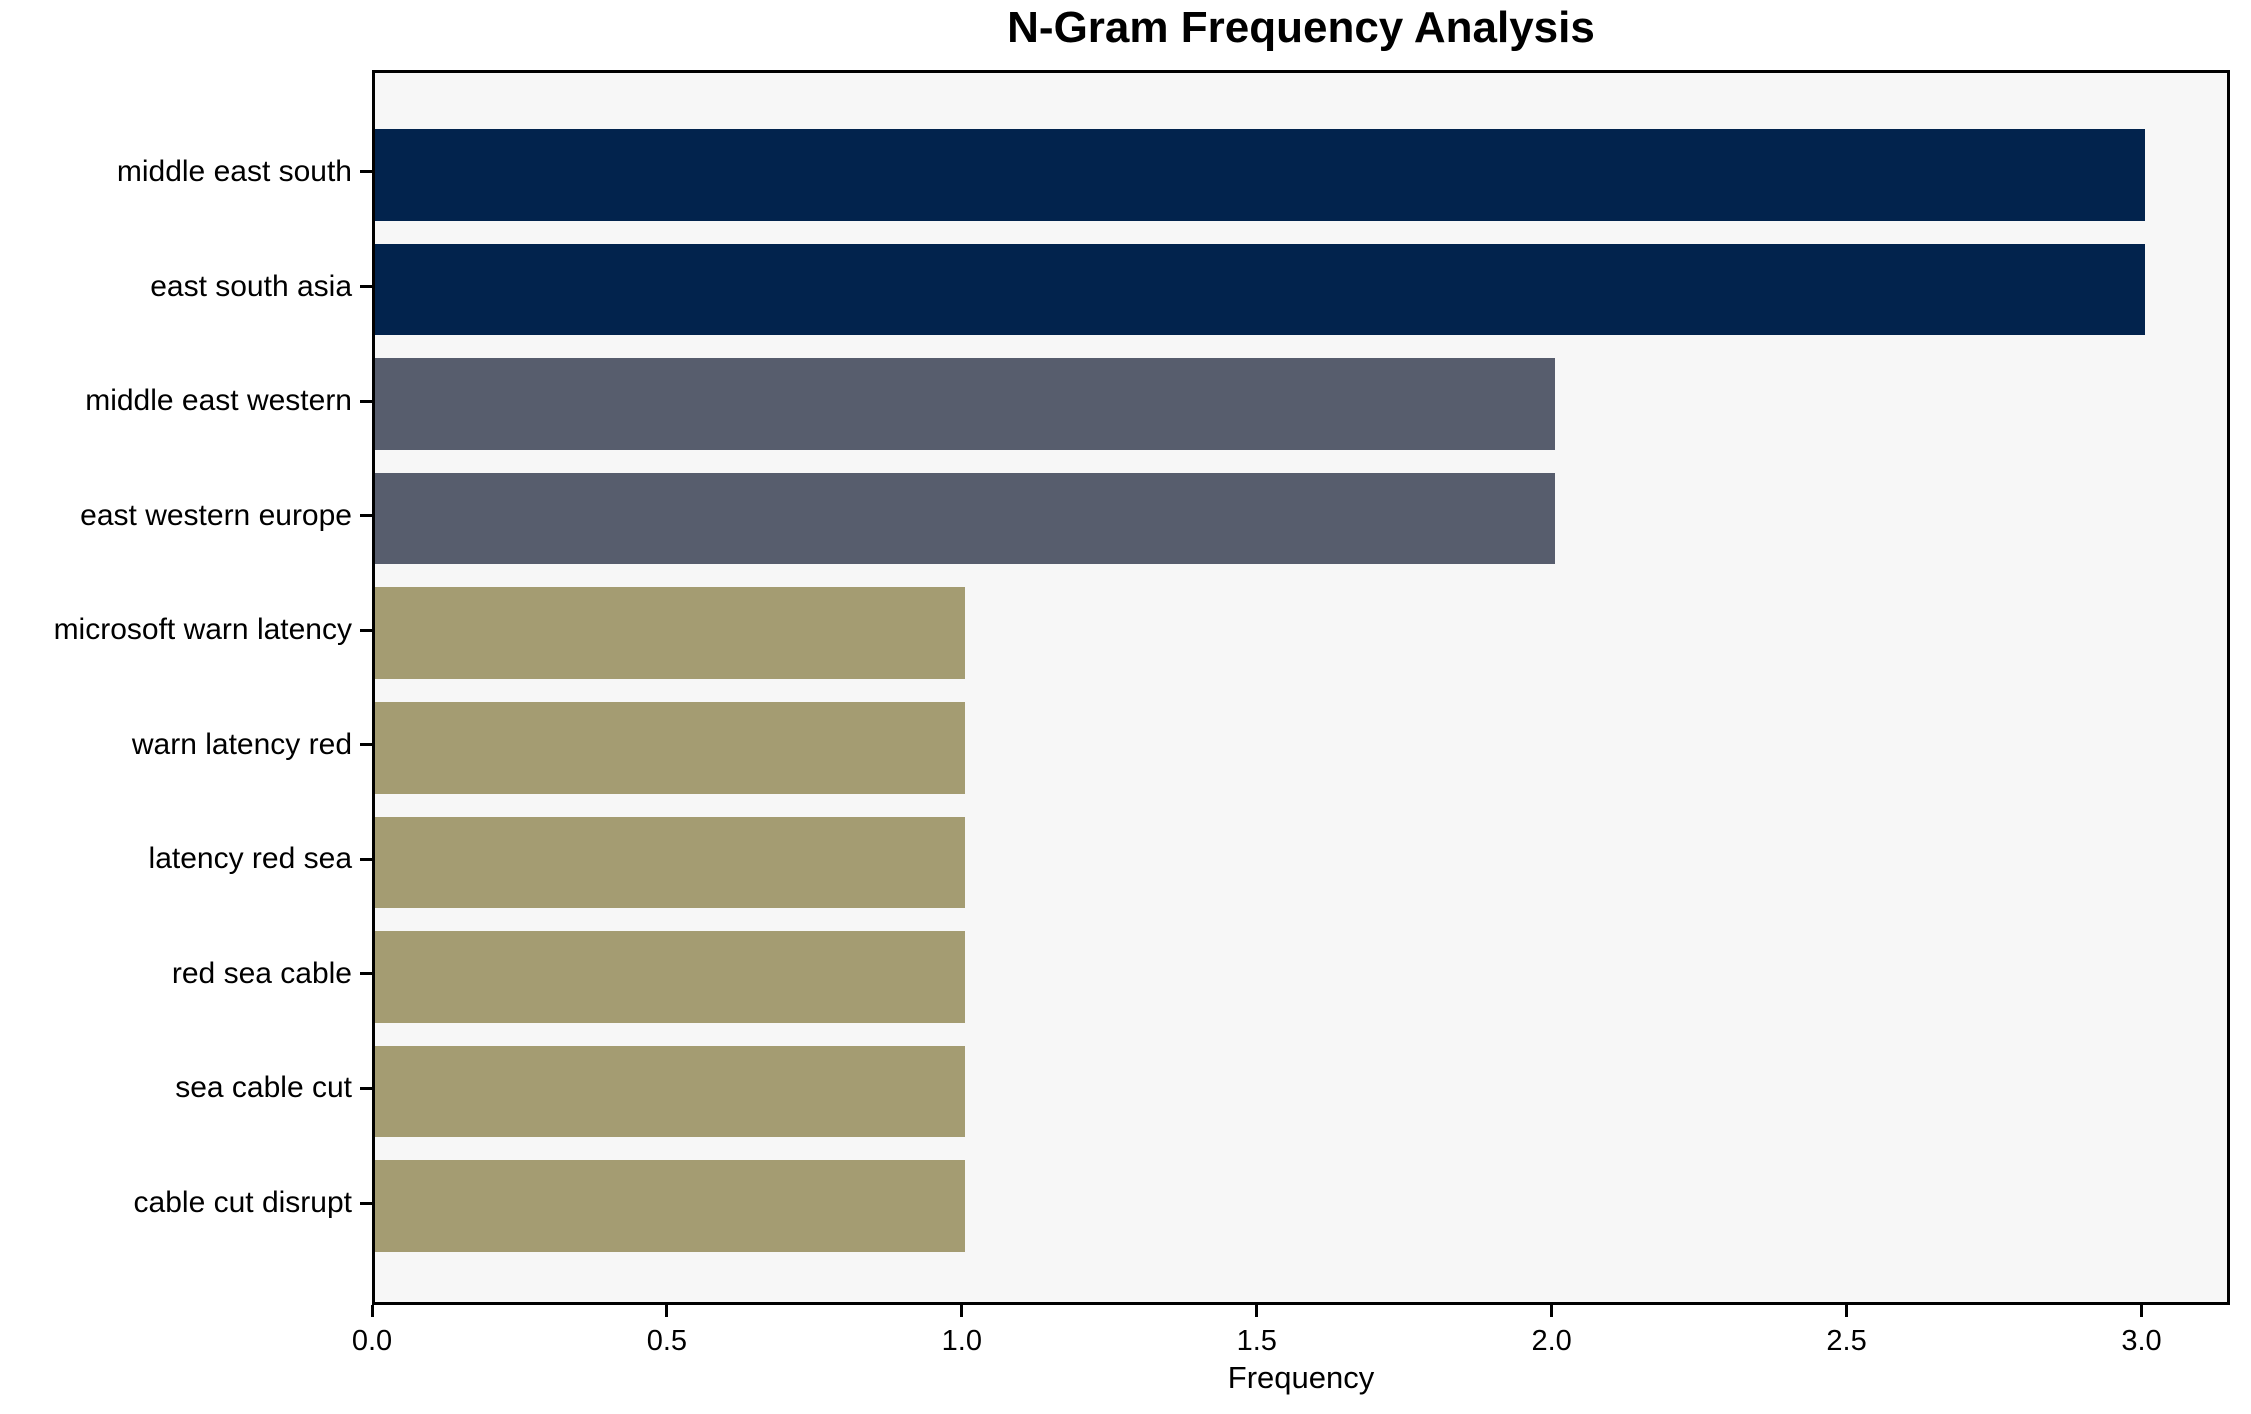  I want to click on y-tick-label: sea cable cut, so click(263, 1088).